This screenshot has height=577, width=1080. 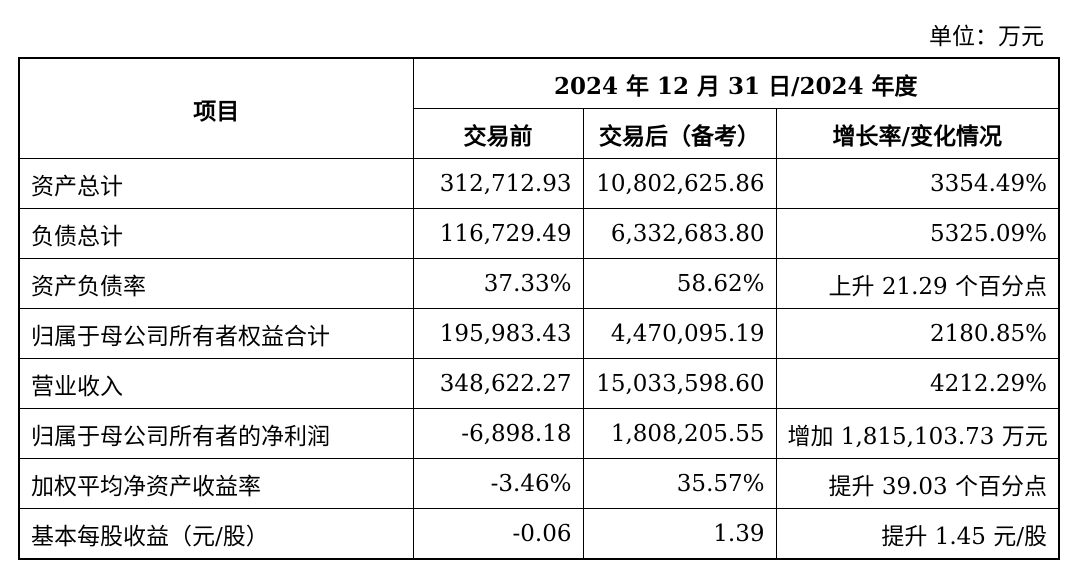 What do you see at coordinates (216, 534) in the screenshot?
I see `row-label: 基本每股收益（元/股）` at bounding box center [216, 534].